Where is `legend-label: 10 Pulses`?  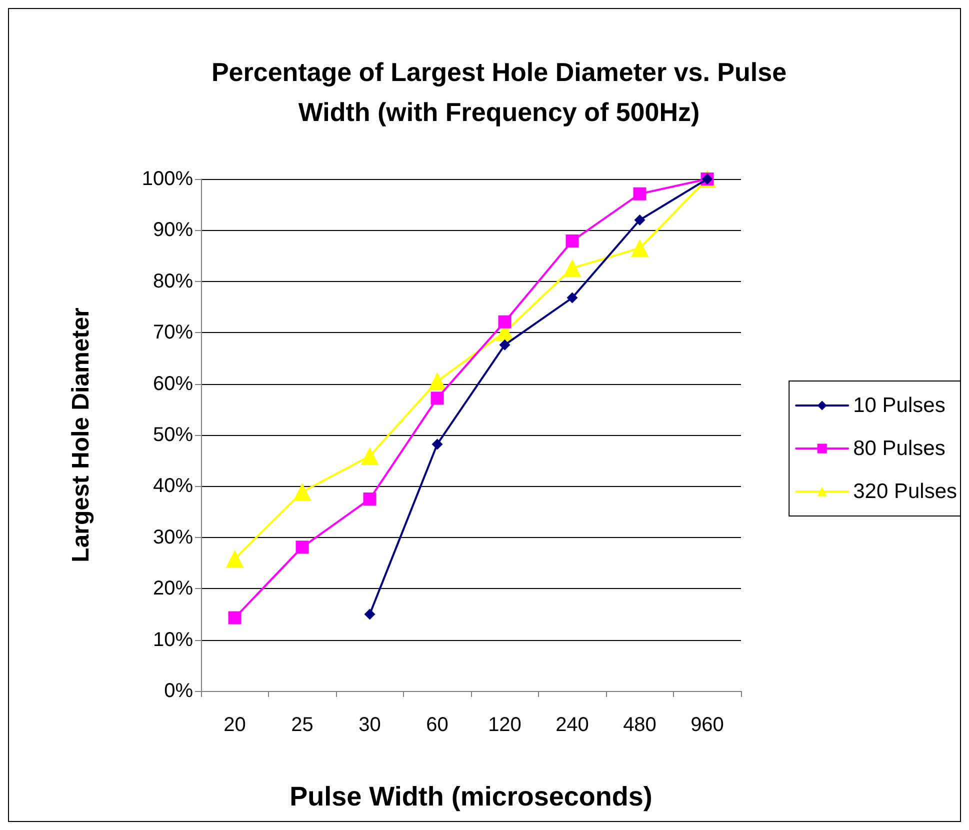 legend-label: 10 Pulses is located at coordinates (899, 405).